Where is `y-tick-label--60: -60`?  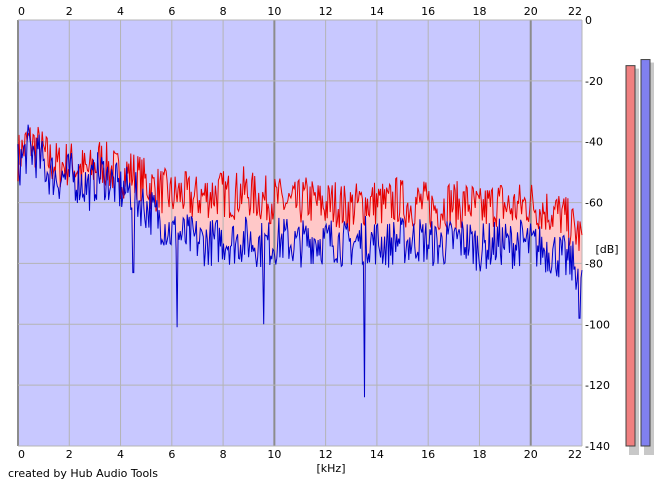
y-tick-label--60: -60 is located at coordinates (594, 203).